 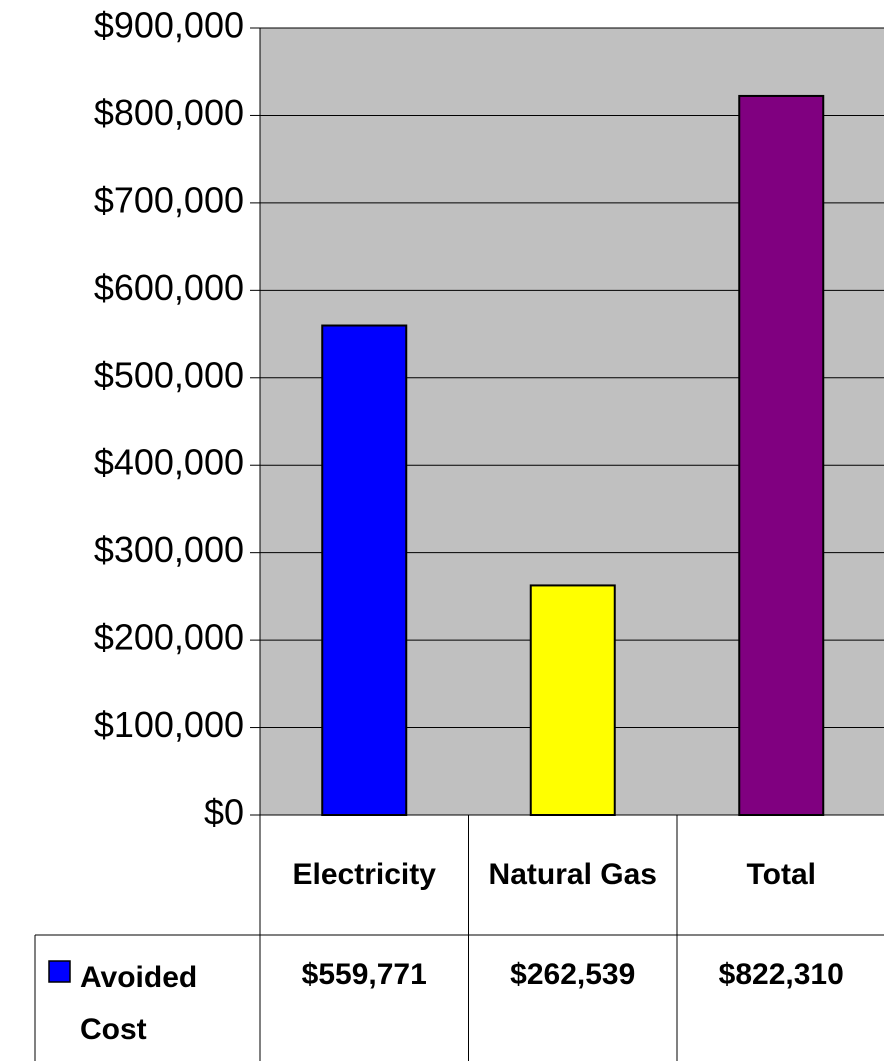 What do you see at coordinates (169, 374) in the screenshot?
I see `y-tick-label: $500,000` at bounding box center [169, 374].